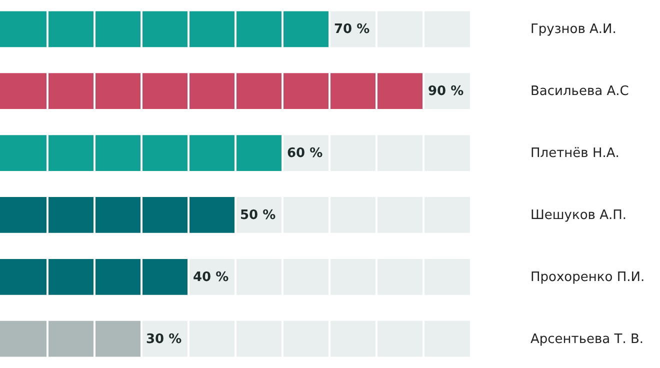  I want to click on data-label: 70 %, so click(352, 30).